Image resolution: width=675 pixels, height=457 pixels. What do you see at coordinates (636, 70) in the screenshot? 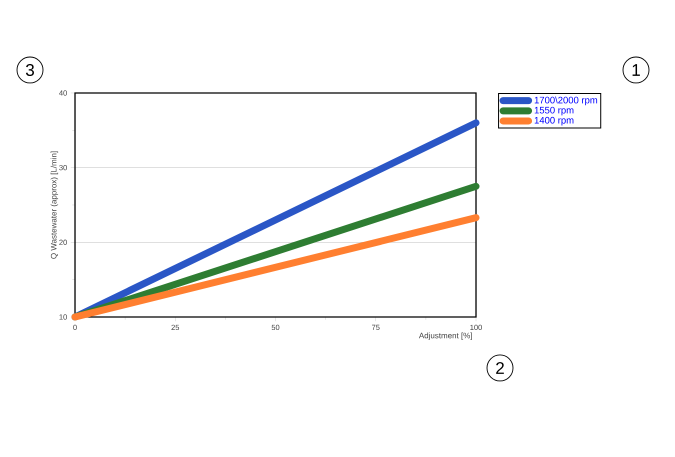
I see `text: 1` at bounding box center [636, 70].